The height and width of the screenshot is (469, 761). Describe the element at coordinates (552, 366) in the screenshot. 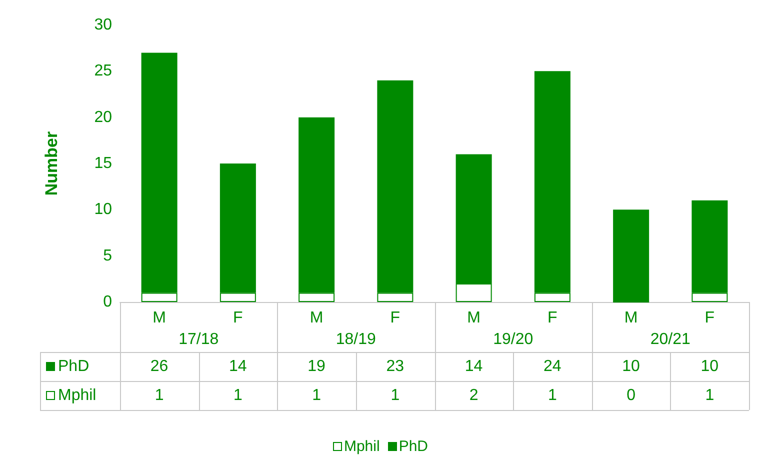

I see `data-label: 24` at that location.